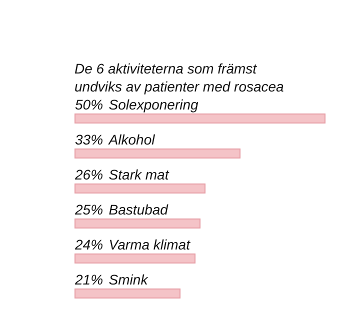 The image size is (339, 336). Describe the element at coordinates (153, 104) in the screenshot. I see `y-tick-label: Solexponering` at that location.